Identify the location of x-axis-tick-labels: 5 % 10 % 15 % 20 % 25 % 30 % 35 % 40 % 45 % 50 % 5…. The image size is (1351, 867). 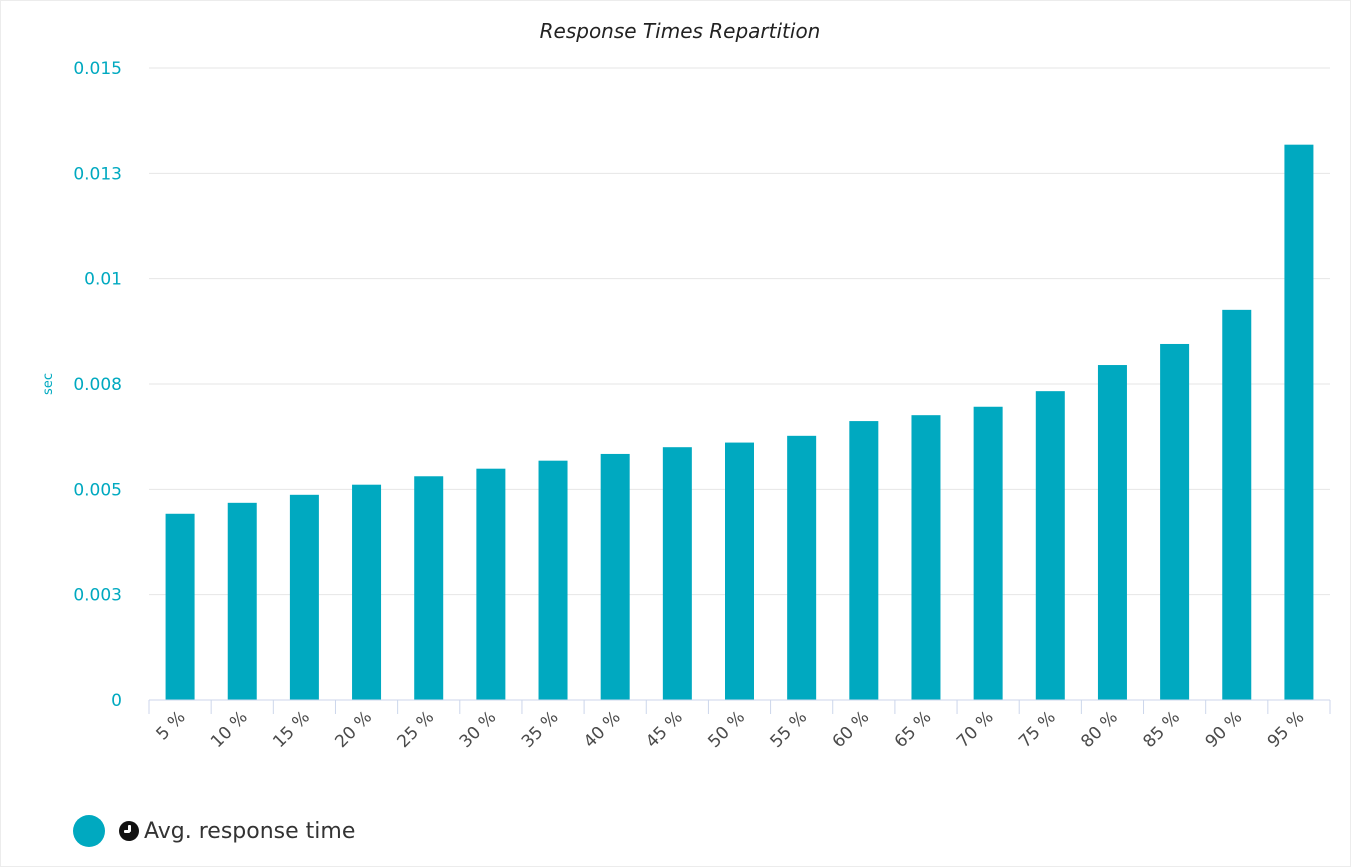
(731, 729).